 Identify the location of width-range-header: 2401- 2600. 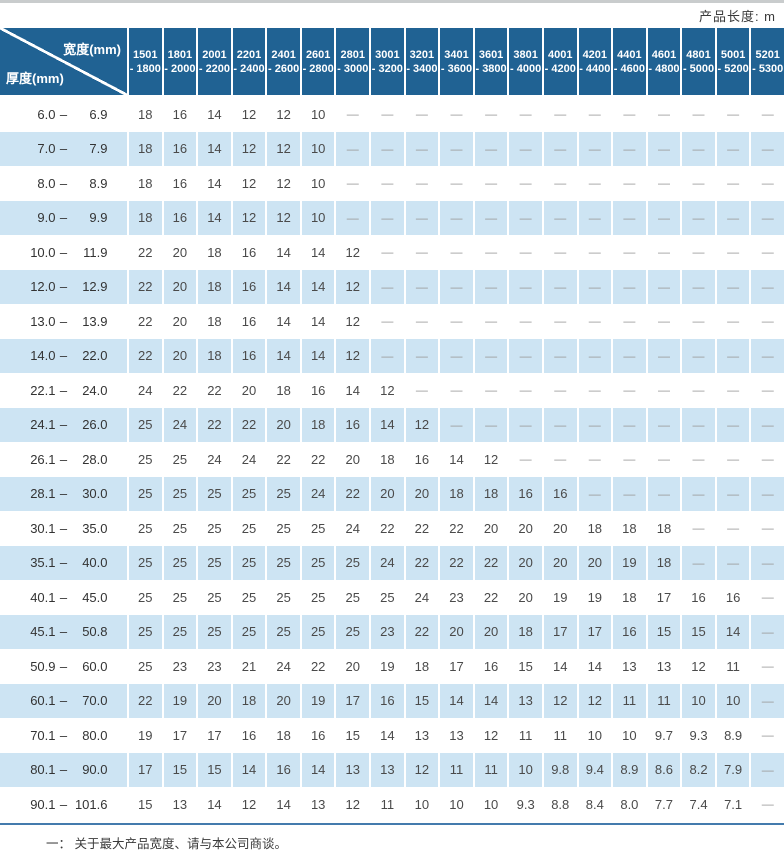
(282, 62).